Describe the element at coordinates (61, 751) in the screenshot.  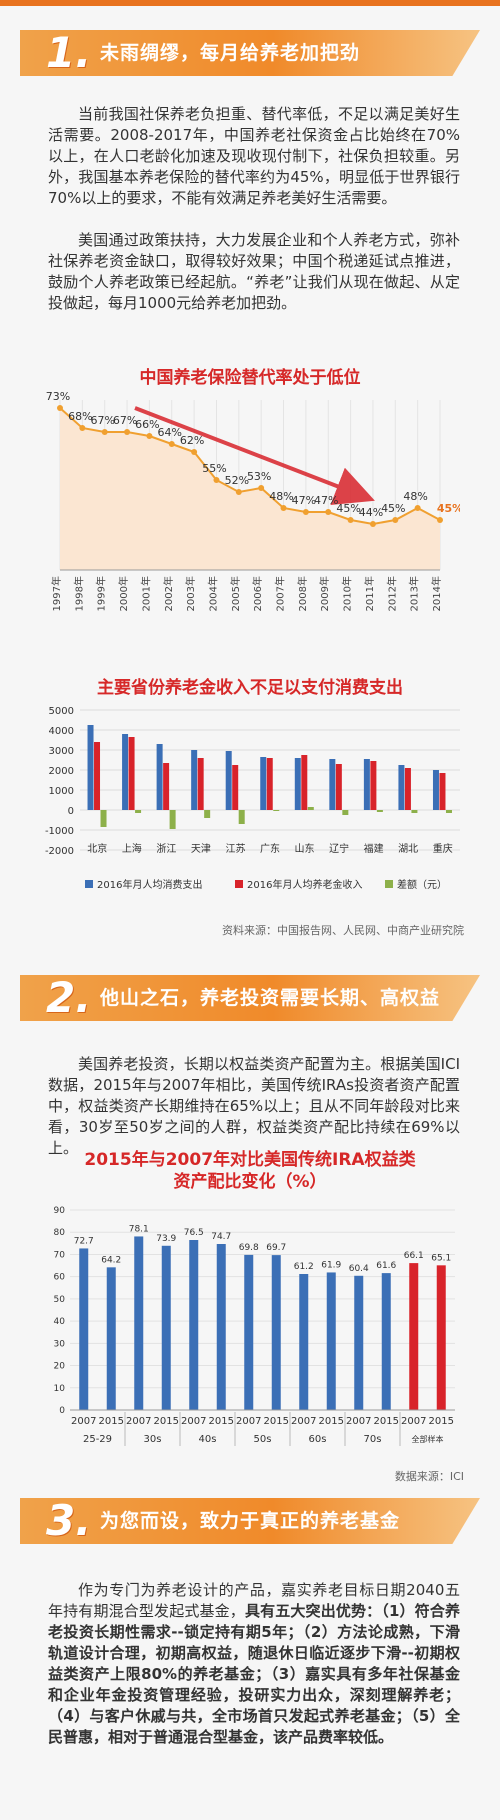
I see `chart2-y-tick-label: 3000` at that location.